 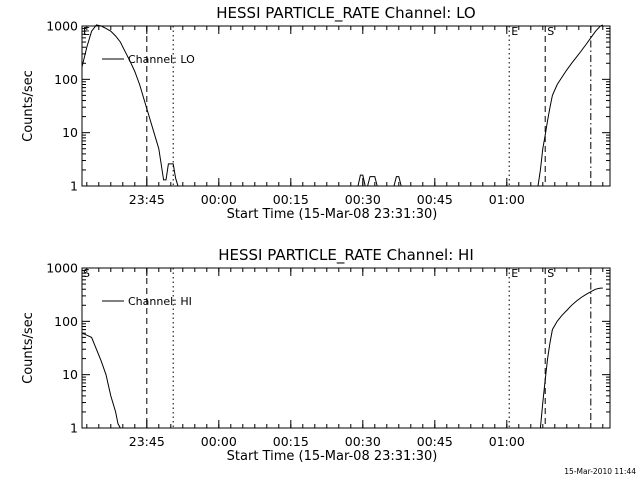 What do you see at coordinates (161, 59) in the screenshot?
I see `legend-label: Channel: LO` at bounding box center [161, 59].